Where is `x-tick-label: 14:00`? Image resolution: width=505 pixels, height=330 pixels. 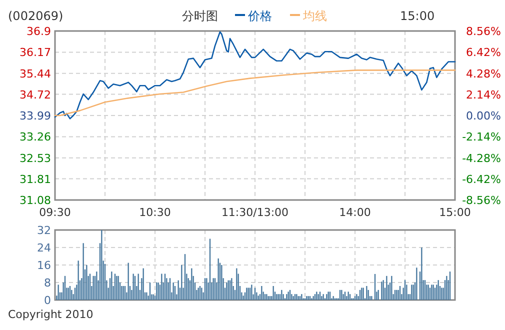 x-tick-label: 14:00 is located at coordinates (355, 212).